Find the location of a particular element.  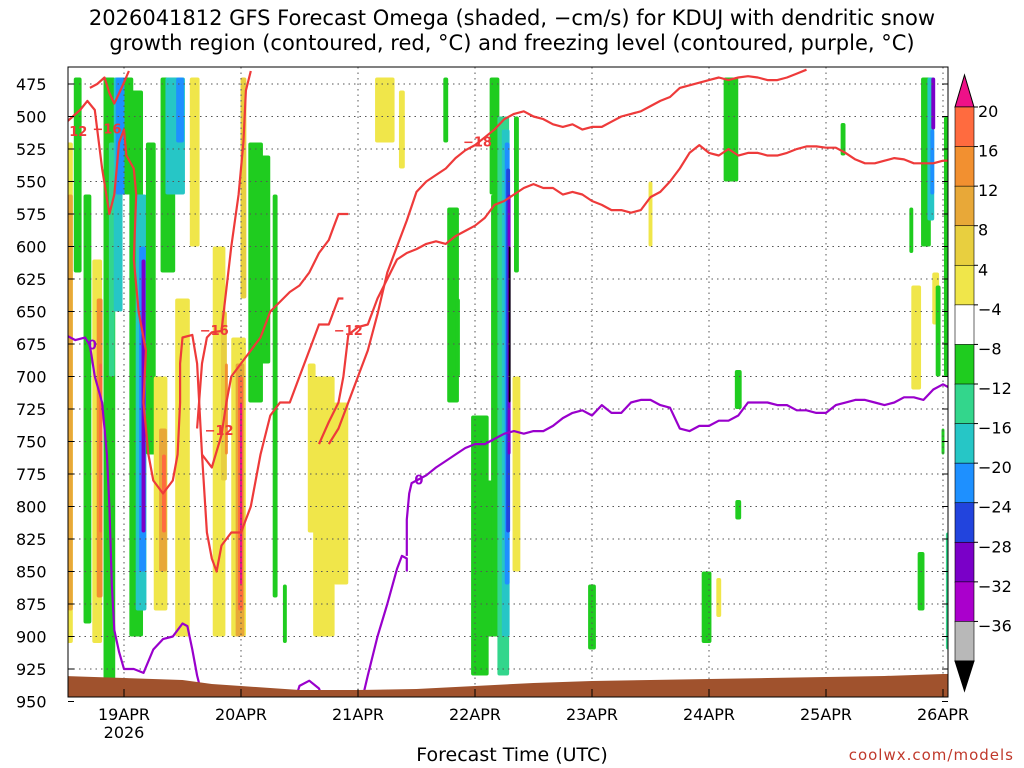

y-tick-label: 475 is located at coordinates (31, 84).